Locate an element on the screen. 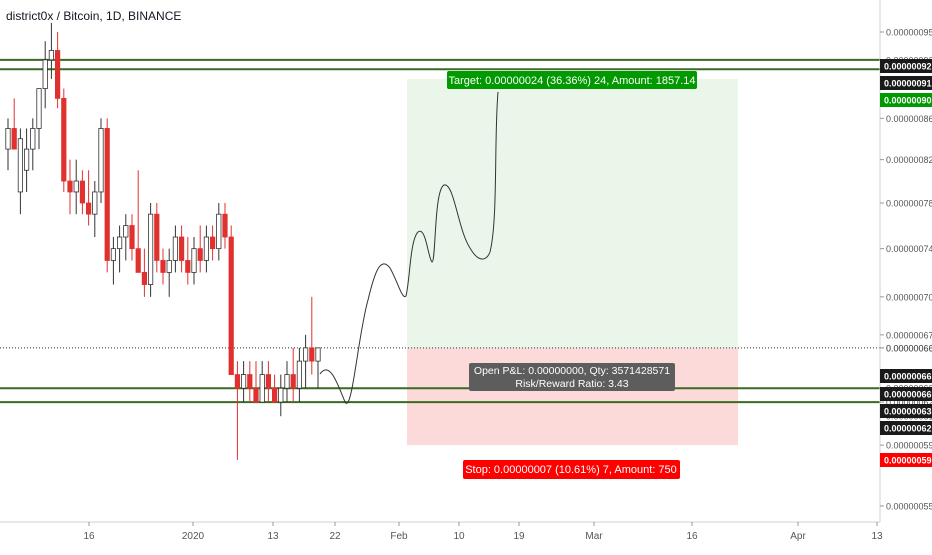 This screenshot has width=932, height=555. price-badge-label: 0.00000090 is located at coordinates (908, 101).